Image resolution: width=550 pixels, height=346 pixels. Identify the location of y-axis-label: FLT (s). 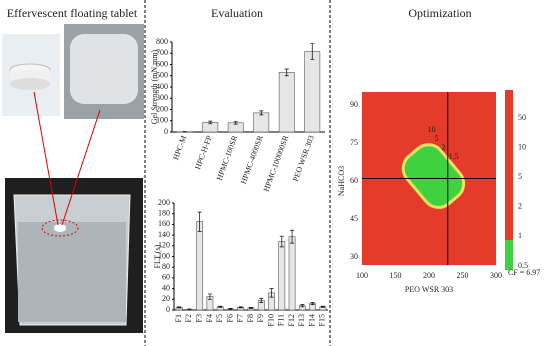
(157, 256).